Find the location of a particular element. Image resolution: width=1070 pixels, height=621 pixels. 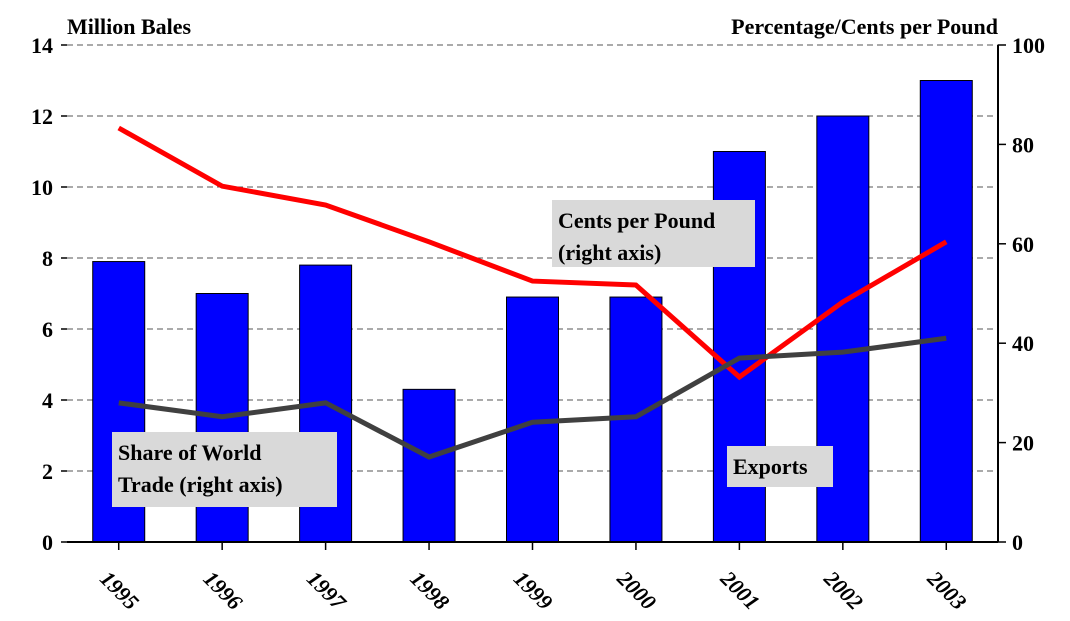

y-tick-label: 12 is located at coordinates (42, 116).